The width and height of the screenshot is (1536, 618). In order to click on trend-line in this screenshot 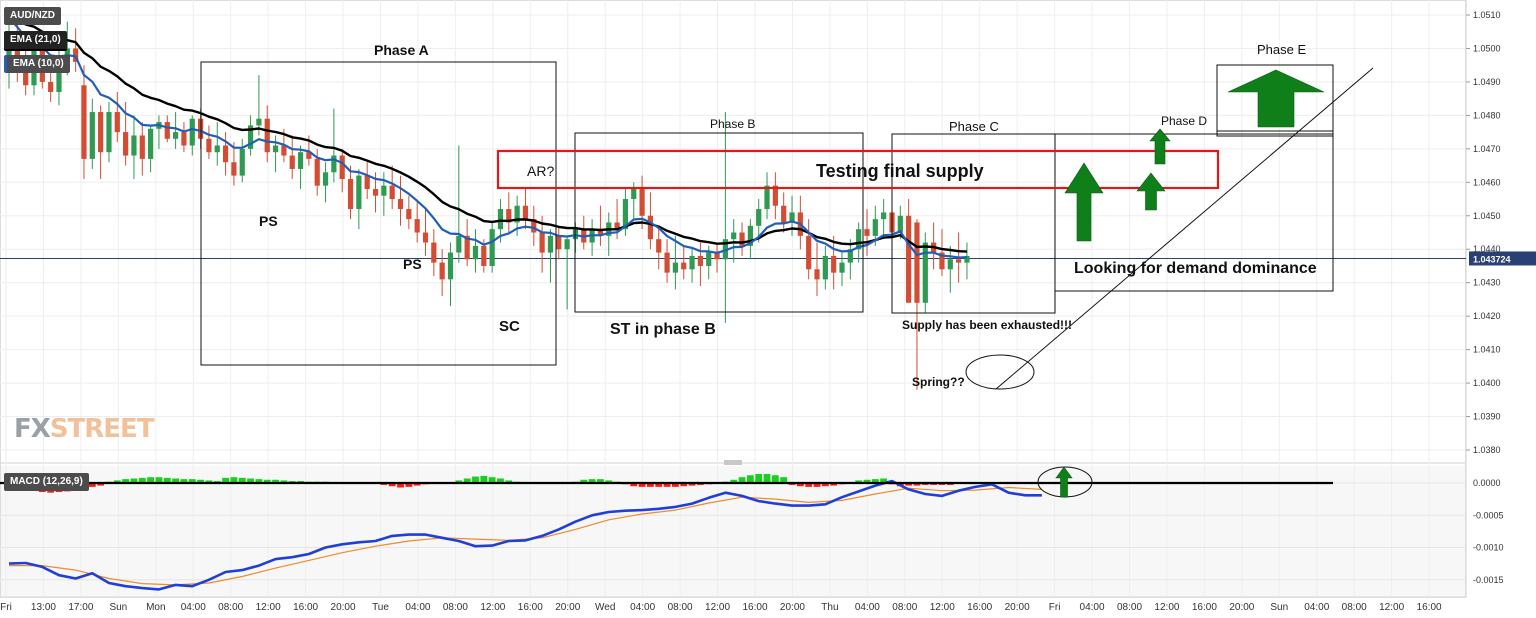, I will do `click(1184, 228)`.